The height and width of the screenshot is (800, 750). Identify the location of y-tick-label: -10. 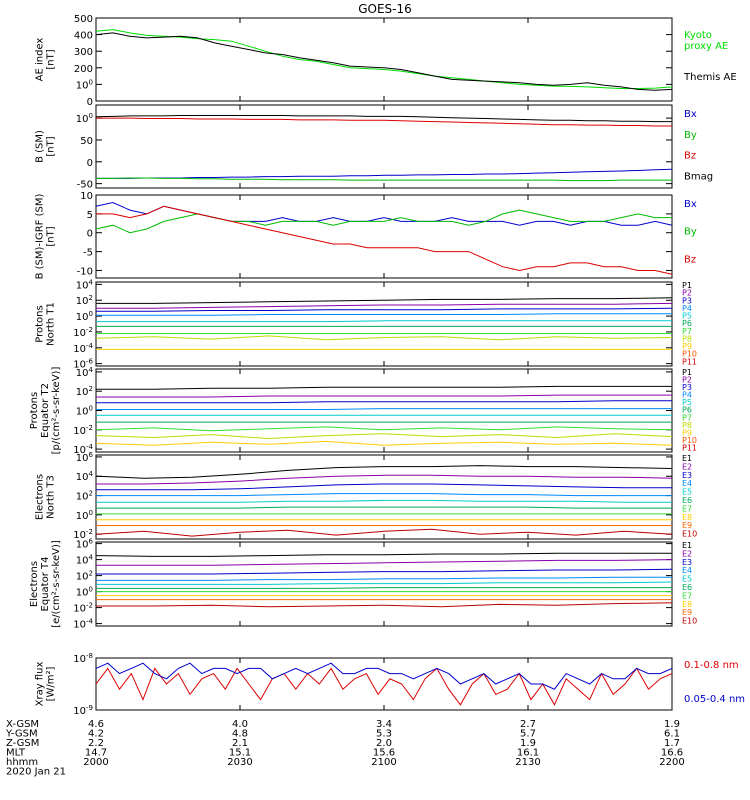
(85, 271).